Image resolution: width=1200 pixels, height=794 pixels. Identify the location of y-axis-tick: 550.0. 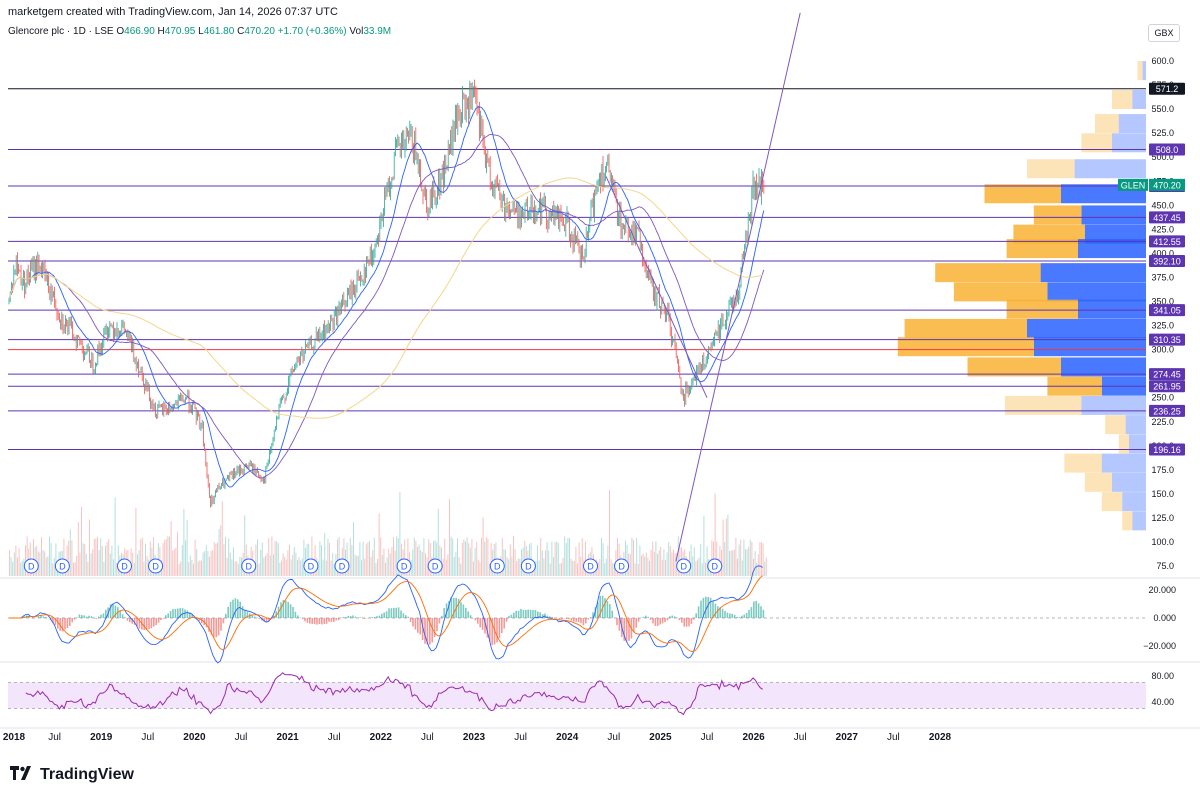
(1162, 109).